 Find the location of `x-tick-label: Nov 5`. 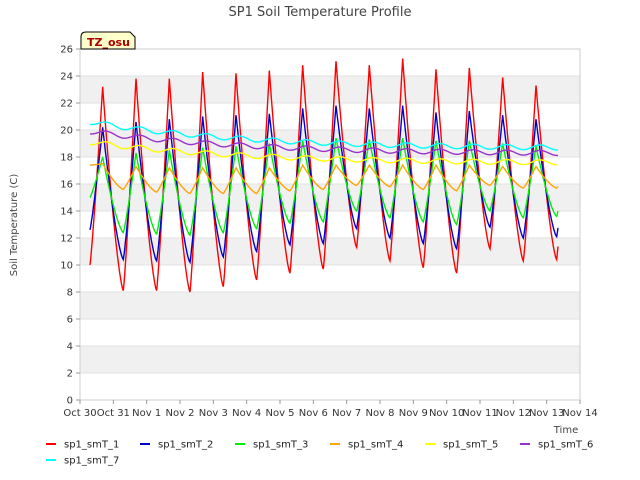

x-tick-label: Nov 5 is located at coordinates (279, 413).